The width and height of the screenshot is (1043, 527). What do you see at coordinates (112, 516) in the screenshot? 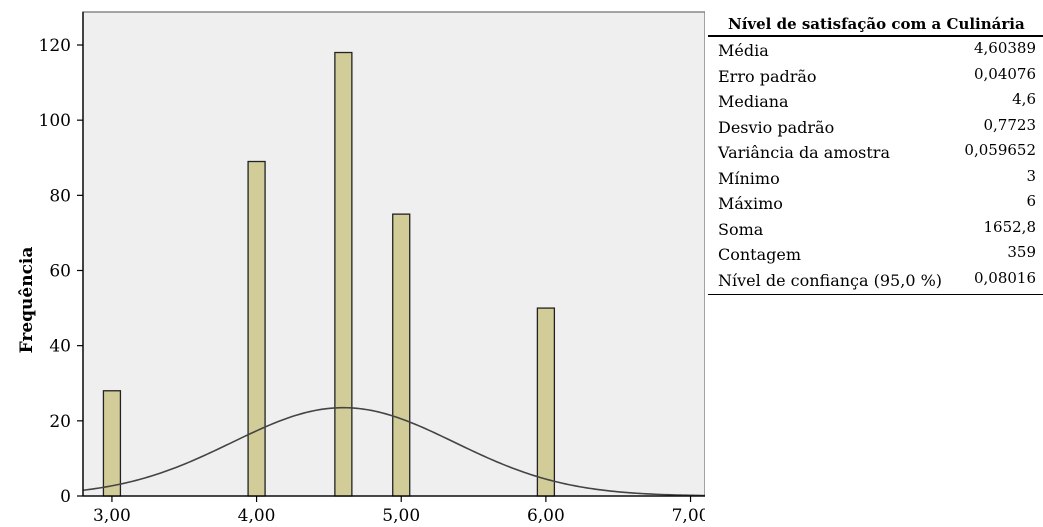
I see `x-tick-label: 3,00` at bounding box center [112, 516].